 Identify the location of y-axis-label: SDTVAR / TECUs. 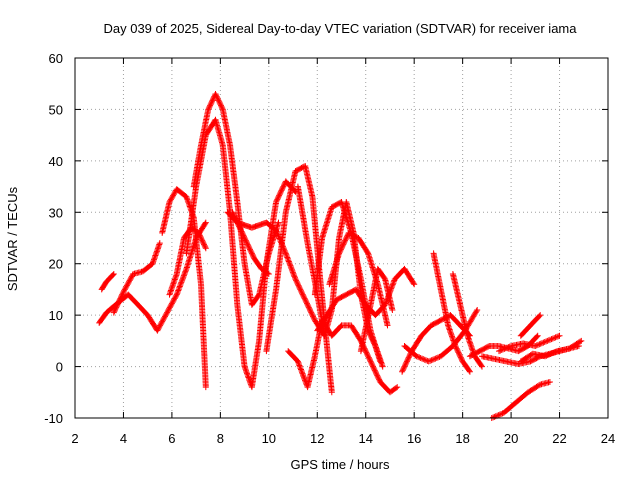
(12, 238).